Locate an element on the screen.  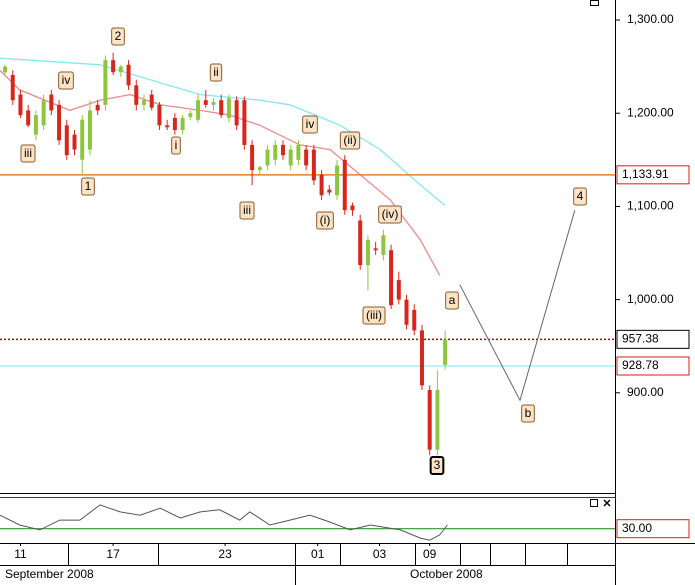
x-tick-label: 11 is located at coordinates (20, 554).